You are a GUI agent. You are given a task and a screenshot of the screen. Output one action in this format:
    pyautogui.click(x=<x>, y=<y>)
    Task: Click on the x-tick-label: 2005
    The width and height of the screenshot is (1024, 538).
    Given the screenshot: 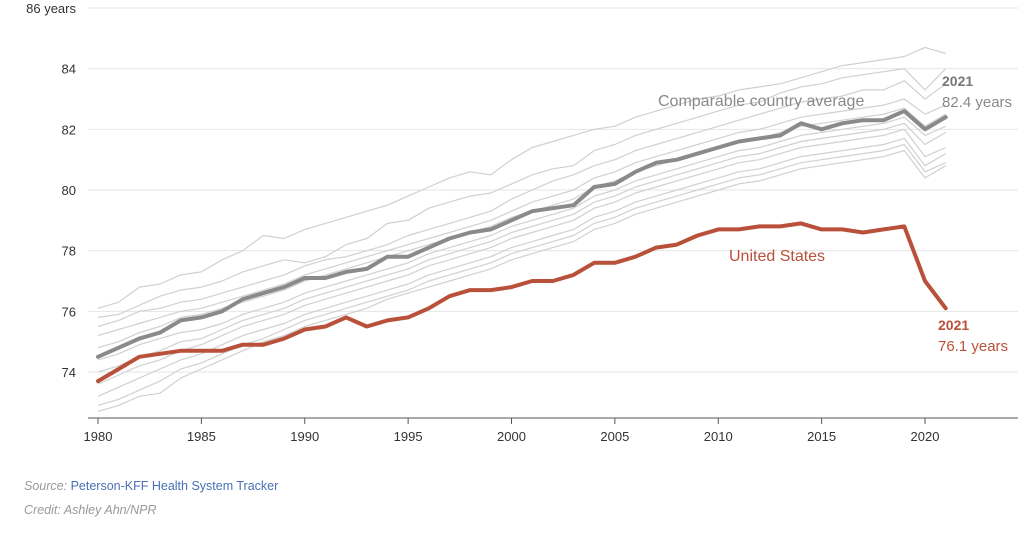 What is the action you would take?
    pyautogui.click(x=614, y=436)
    